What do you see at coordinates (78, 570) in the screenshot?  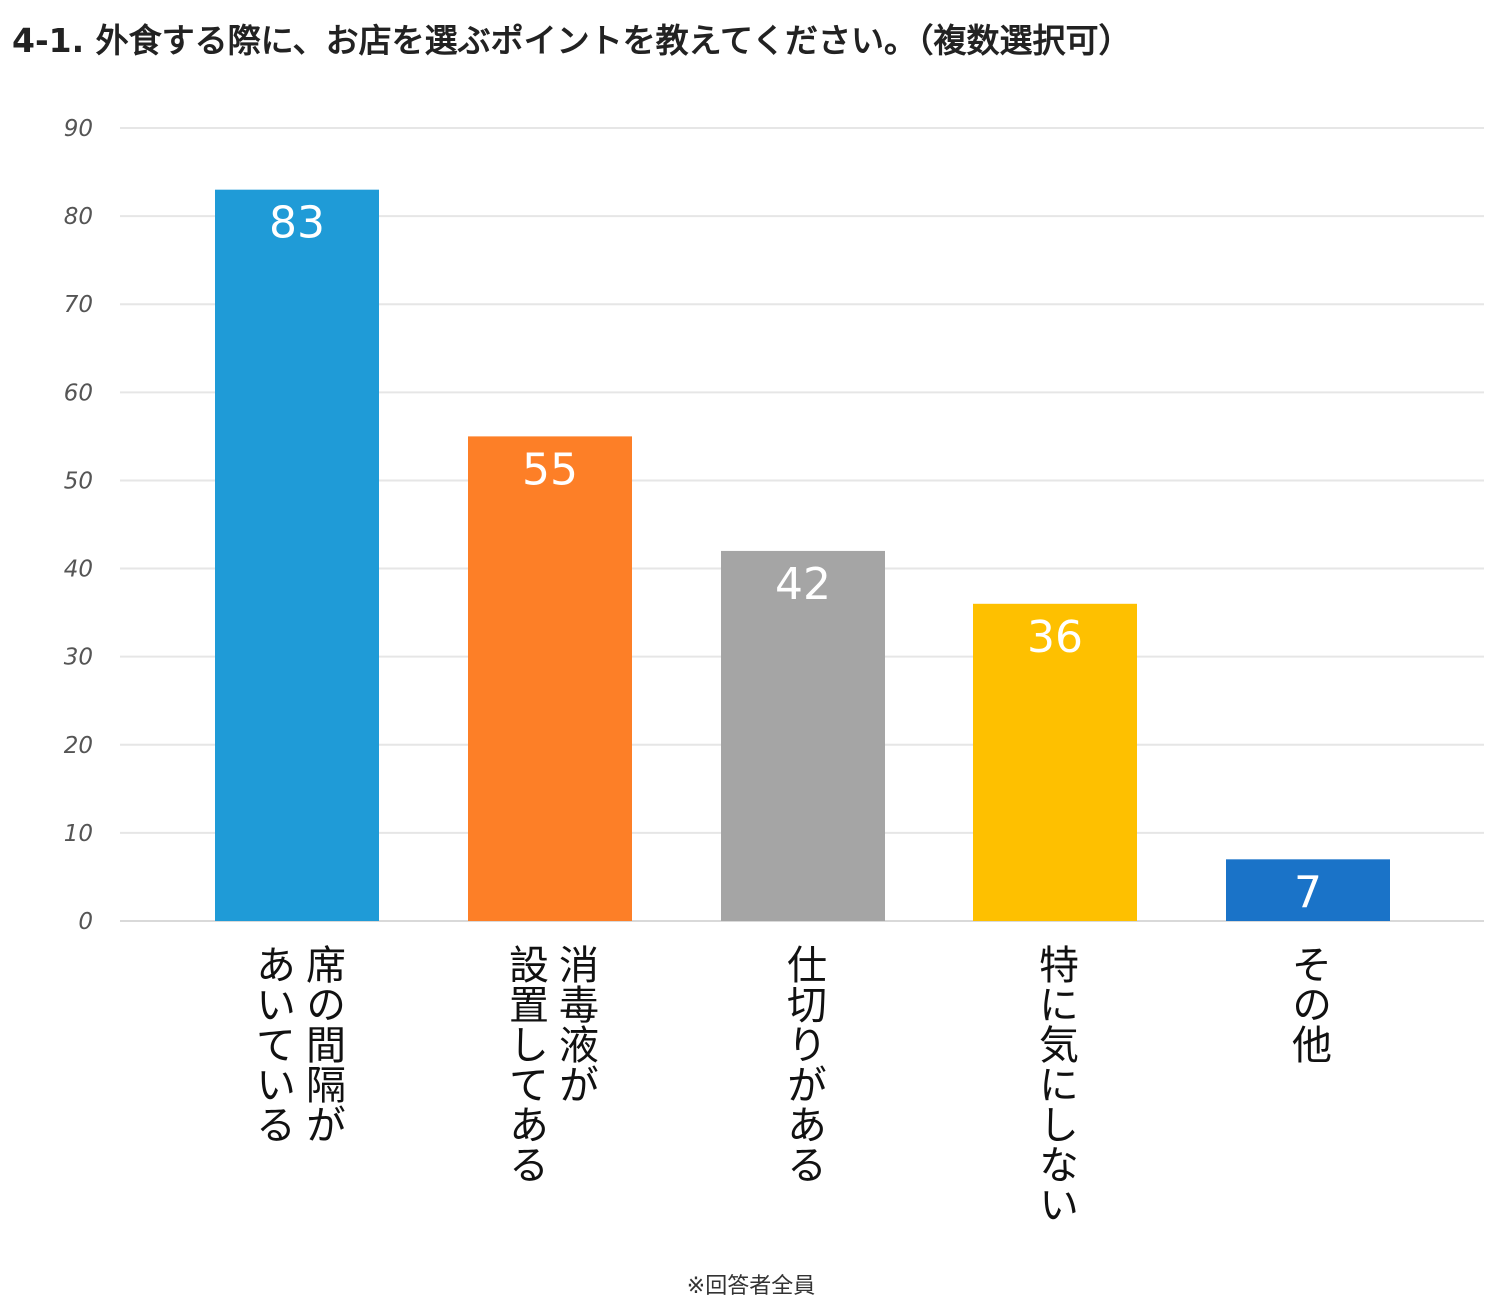 I see `y-tick-label: 40` at bounding box center [78, 570].